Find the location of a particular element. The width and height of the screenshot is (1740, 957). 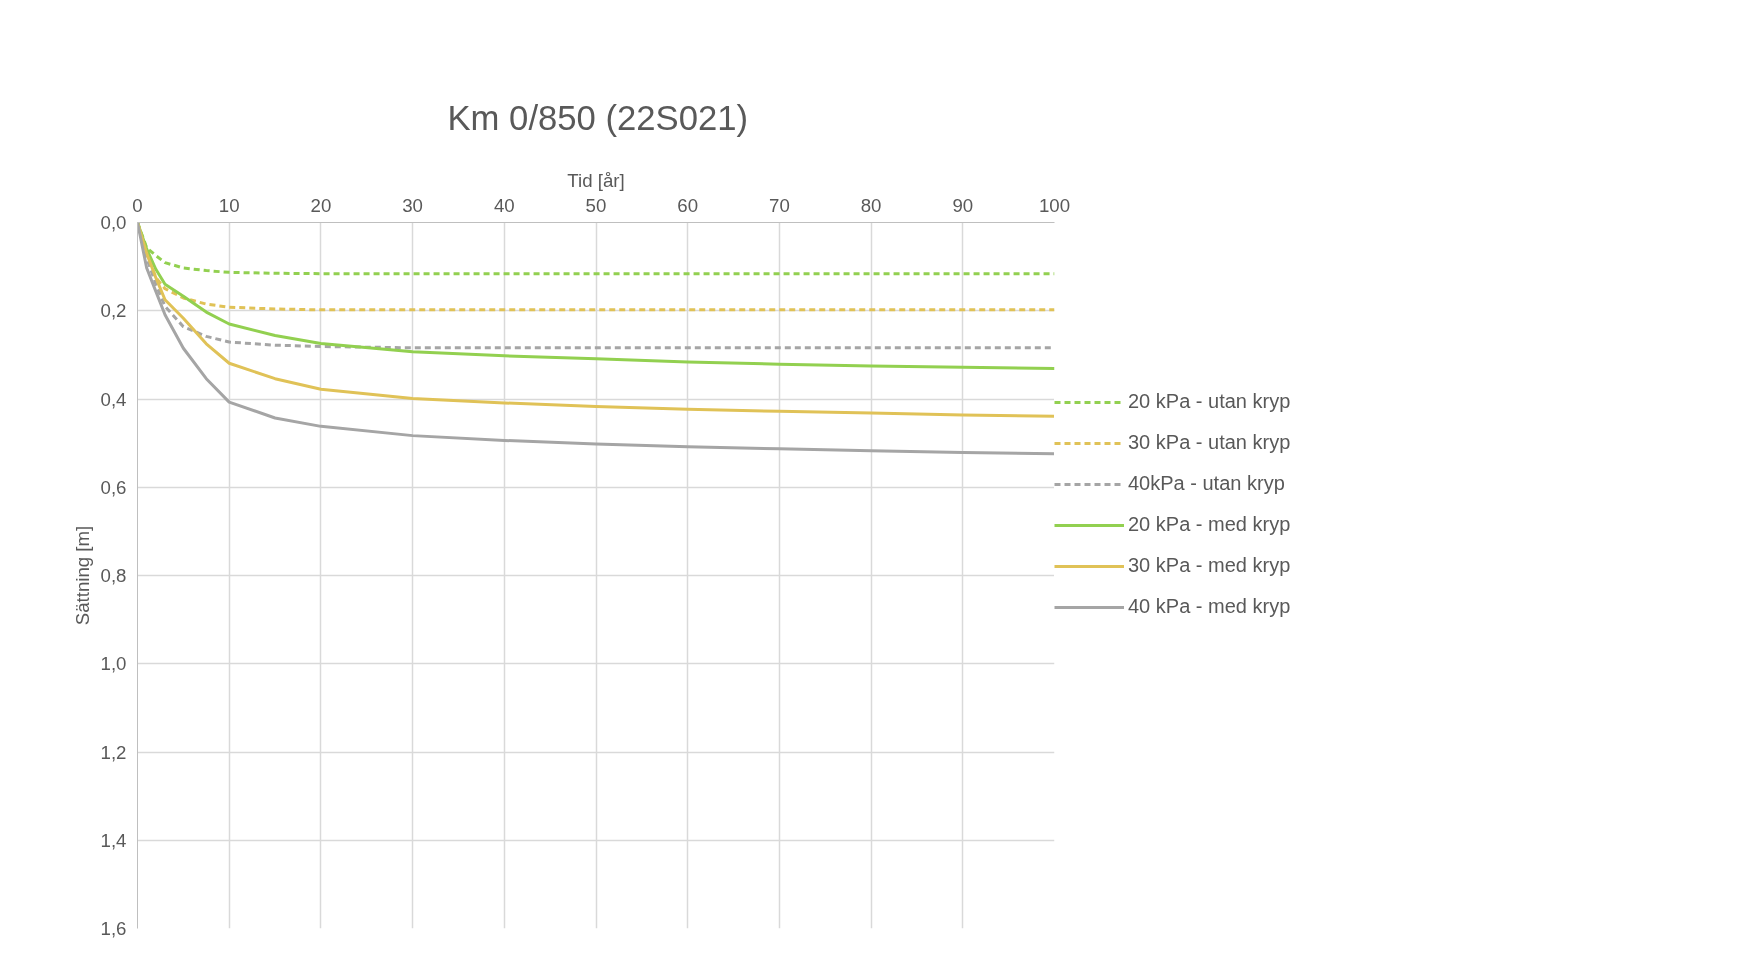

x-tick-label: 40 is located at coordinates (504, 205).